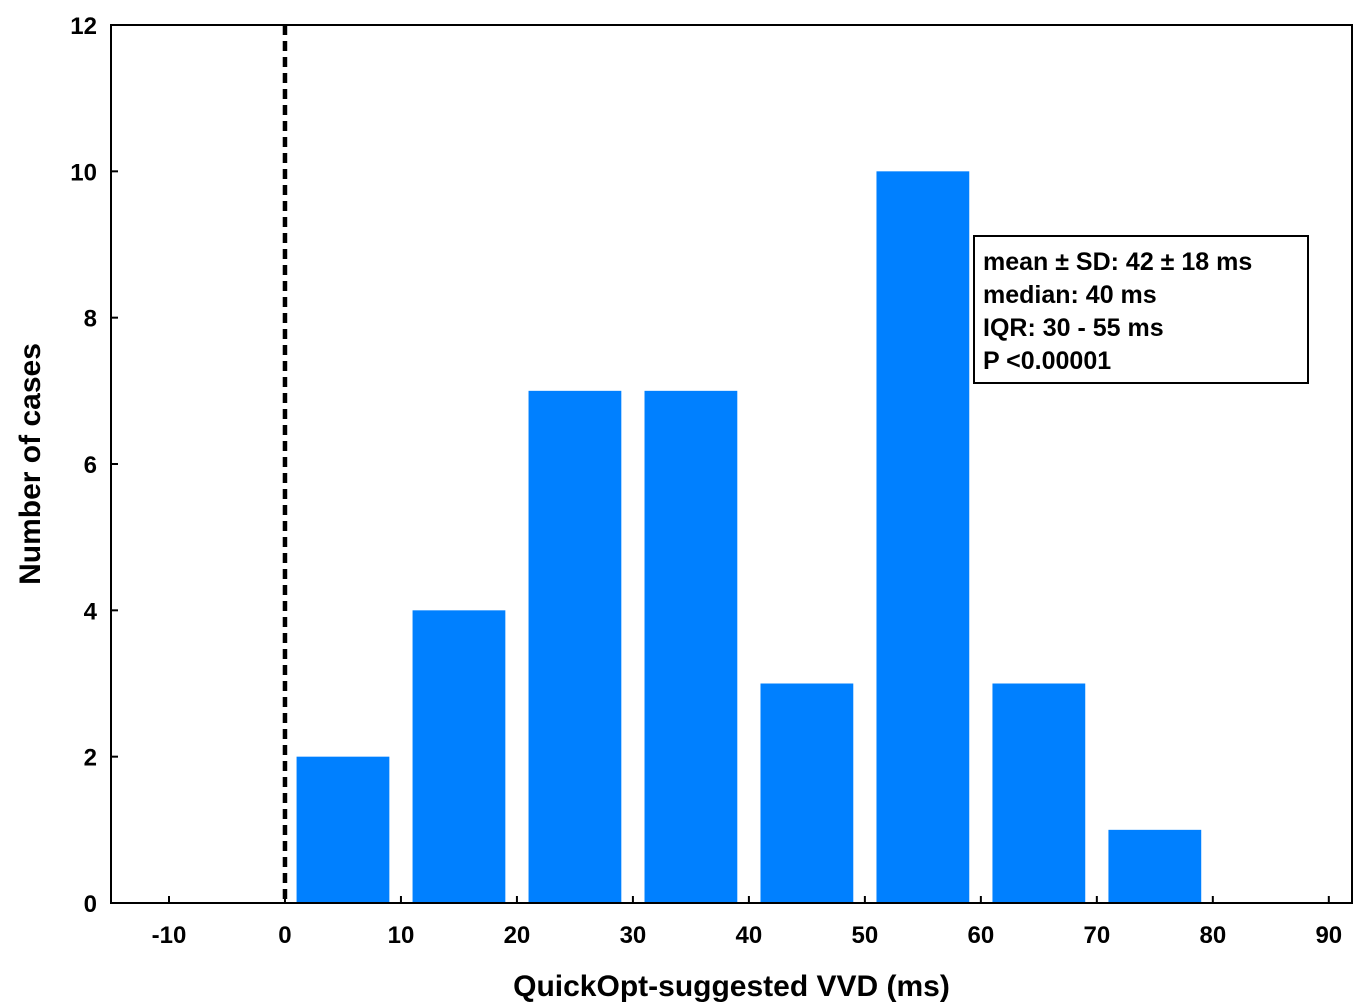  What do you see at coordinates (1073, 328) in the screenshot?
I see `stats-line-iqr: IQR: 30 - 55 ms` at bounding box center [1073, 328].